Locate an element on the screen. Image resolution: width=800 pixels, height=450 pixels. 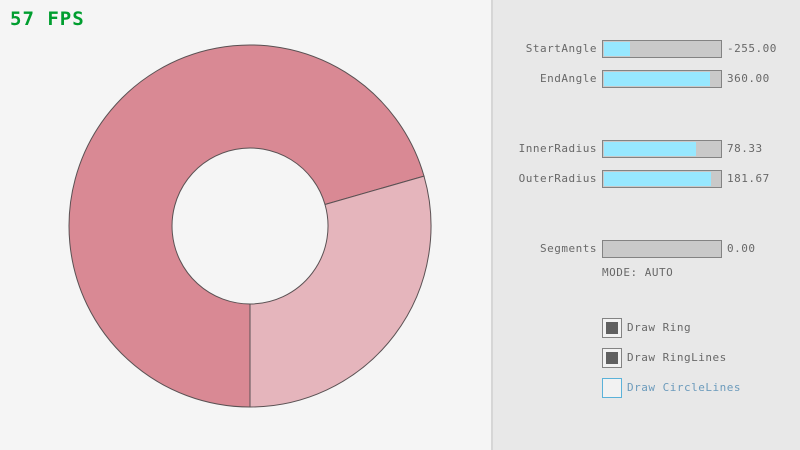
end-angle-slider is located at coordinates (662, 79).